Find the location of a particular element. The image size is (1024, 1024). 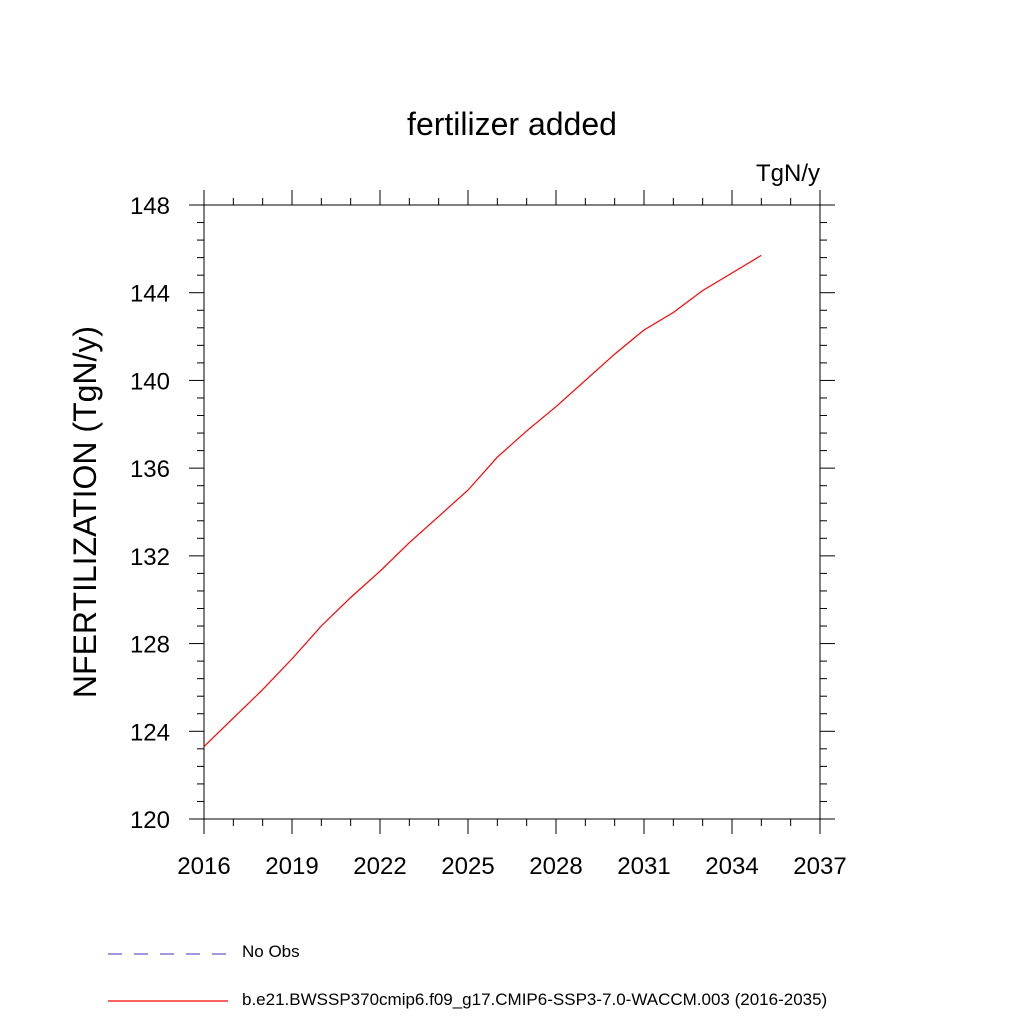

y-tick-label: 132 is located at coordinates (150, 557).